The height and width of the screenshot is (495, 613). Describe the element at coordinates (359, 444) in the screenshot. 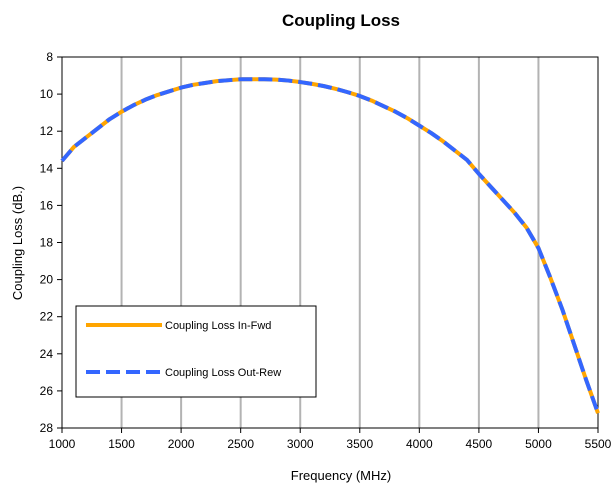

I see `x-tick-label-3500: 3500` at that location.